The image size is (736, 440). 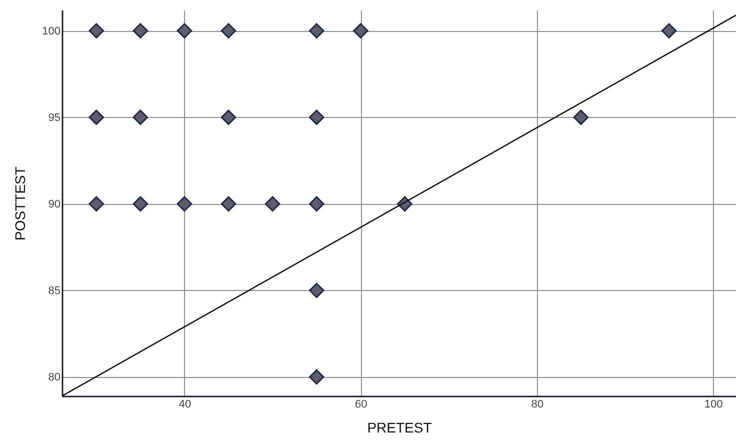 I want to click on x-axis-title: PRETEST, so click(x=399, y=428).